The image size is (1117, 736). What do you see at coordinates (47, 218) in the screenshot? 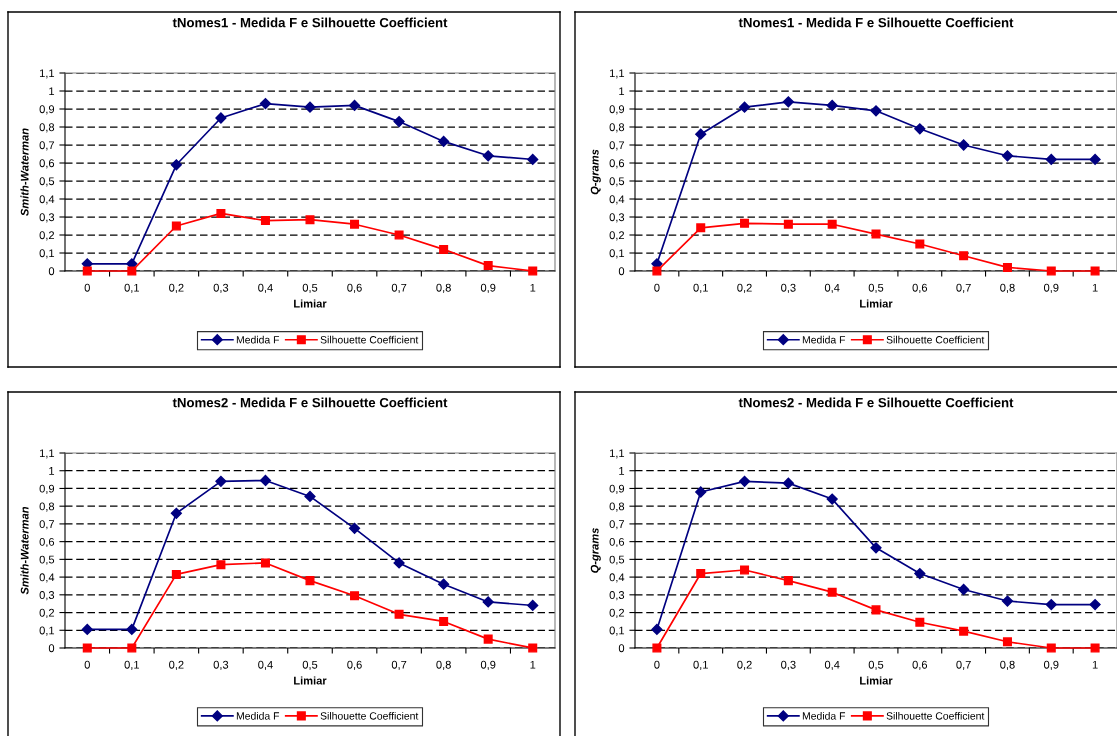
I see `y-tick-label: 0,3` at bounding box center [47, 218].